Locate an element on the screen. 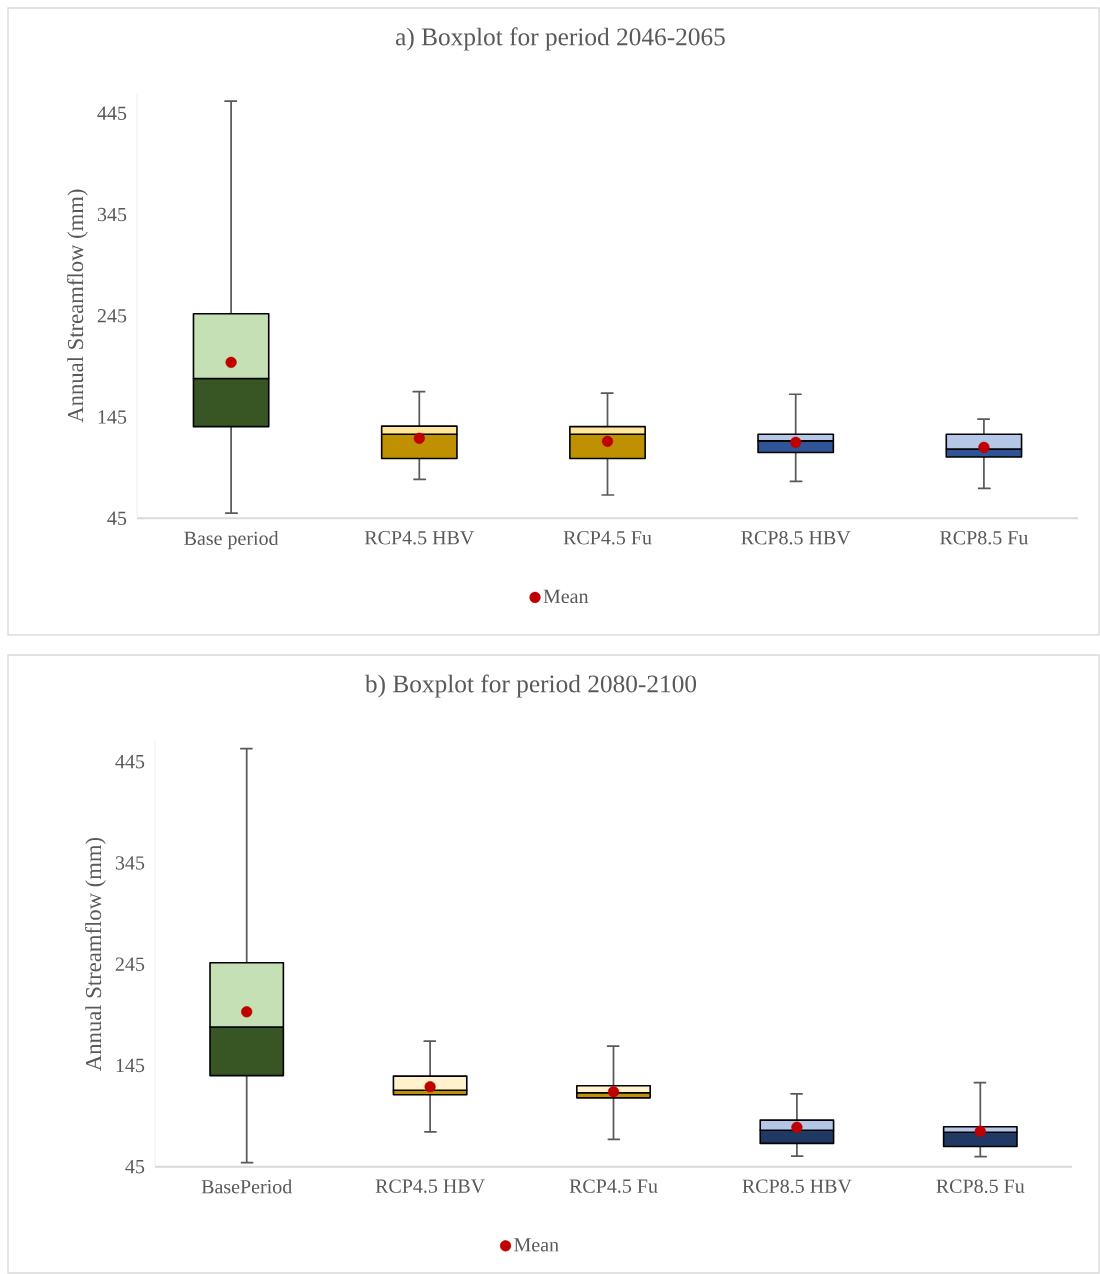 The image size is (1100, 1274). x-tick-label: BasePeriod is located at coordinates (246, 1186).